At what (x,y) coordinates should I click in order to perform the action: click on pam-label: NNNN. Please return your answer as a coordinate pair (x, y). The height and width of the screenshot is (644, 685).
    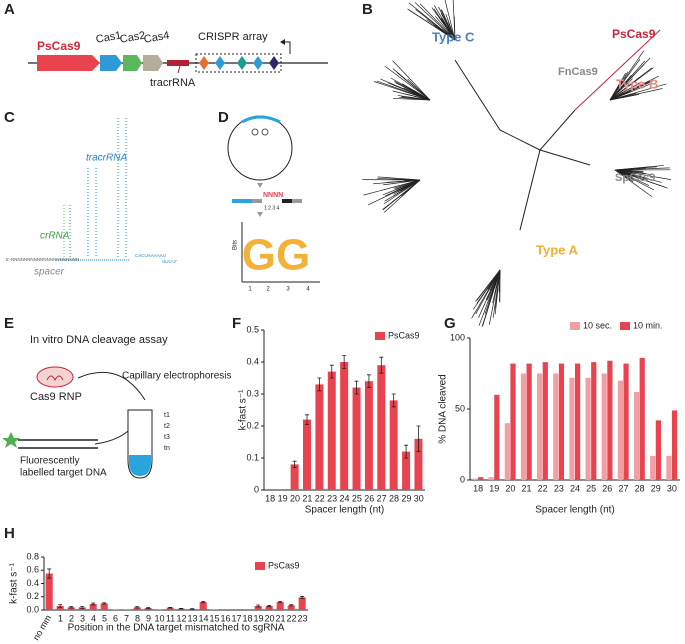
    Looking at the image, I should click on (273, 195).